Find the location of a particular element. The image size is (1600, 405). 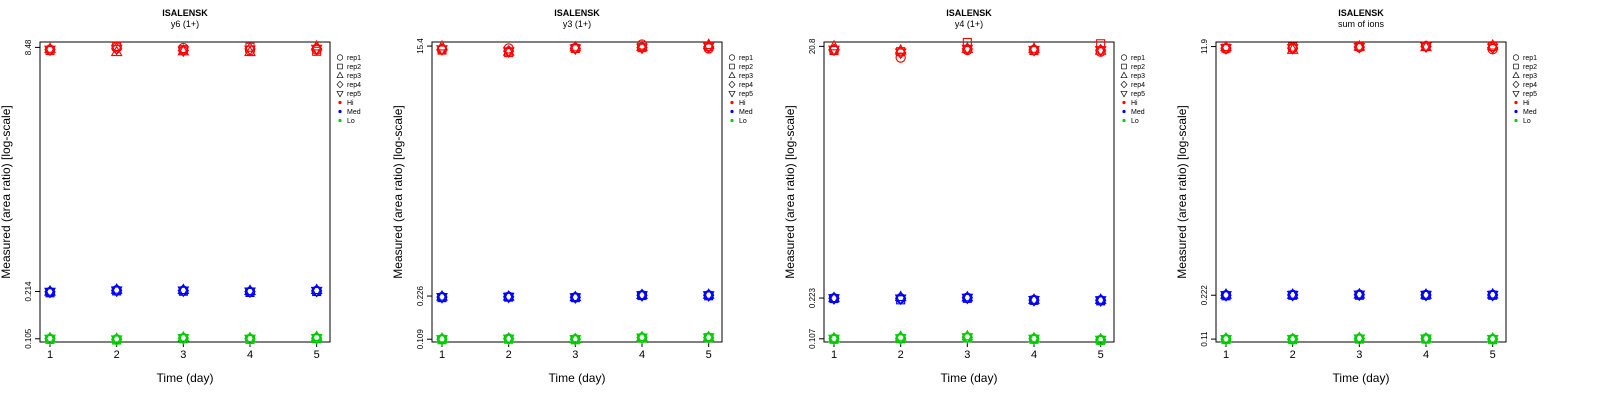

y-tick-label: 0.222 is located at coordinates (1204, 295).